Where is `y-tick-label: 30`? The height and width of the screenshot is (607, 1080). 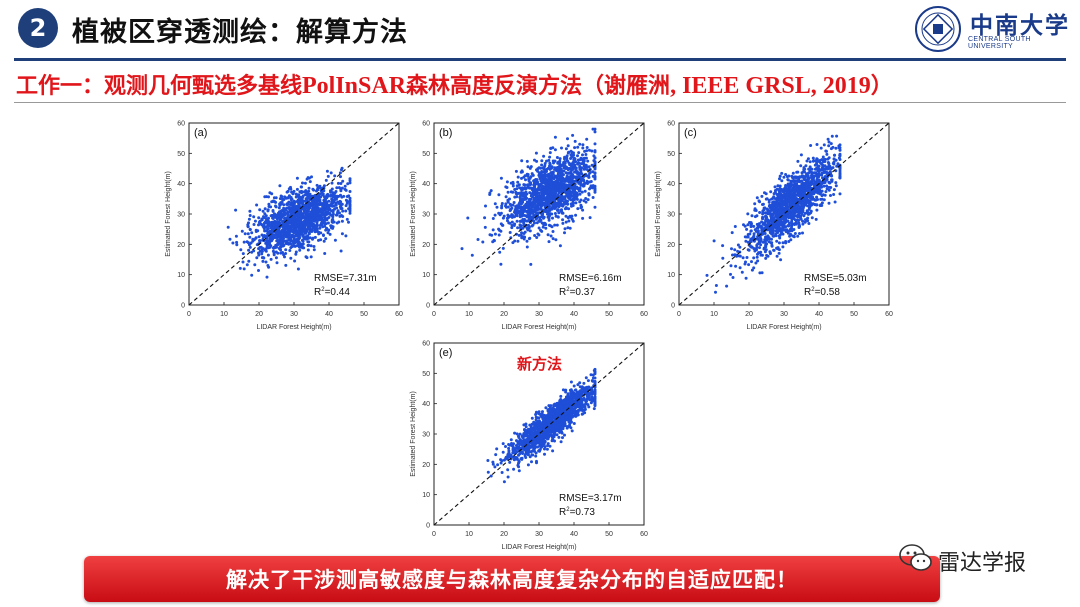 y-tick-label: 30 is located at coordinates (426, 215).